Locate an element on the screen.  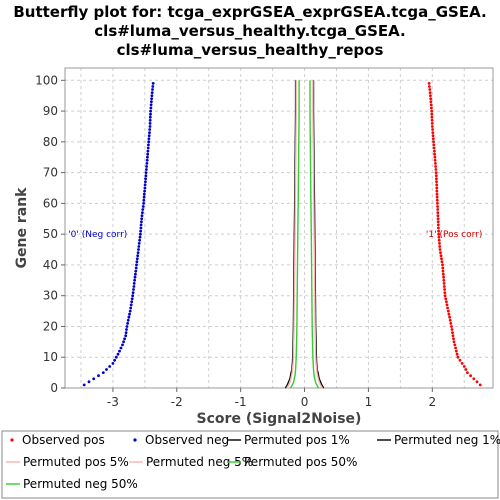
legend-item: Permuted pos 50% is located at coordinates (292, 462).